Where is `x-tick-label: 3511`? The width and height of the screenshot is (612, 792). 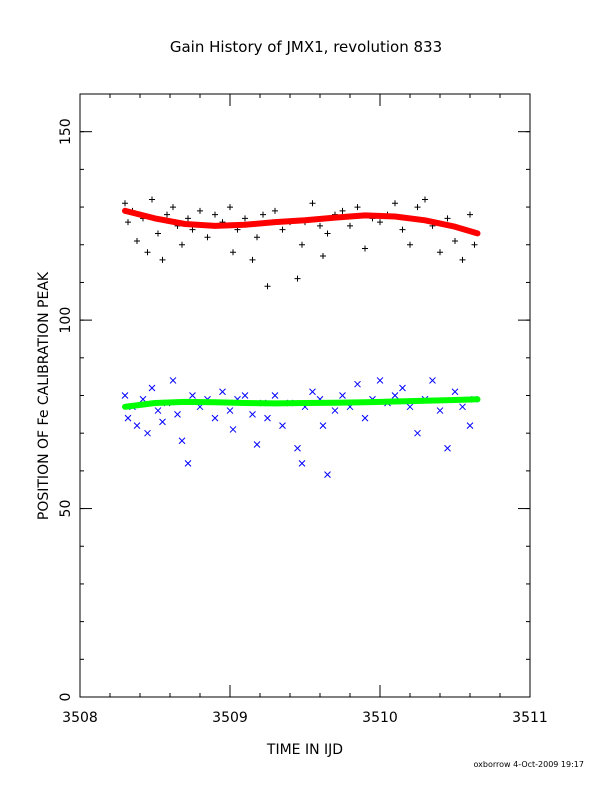
x-tick-label: 3511 is located at coordinates (530, 718).